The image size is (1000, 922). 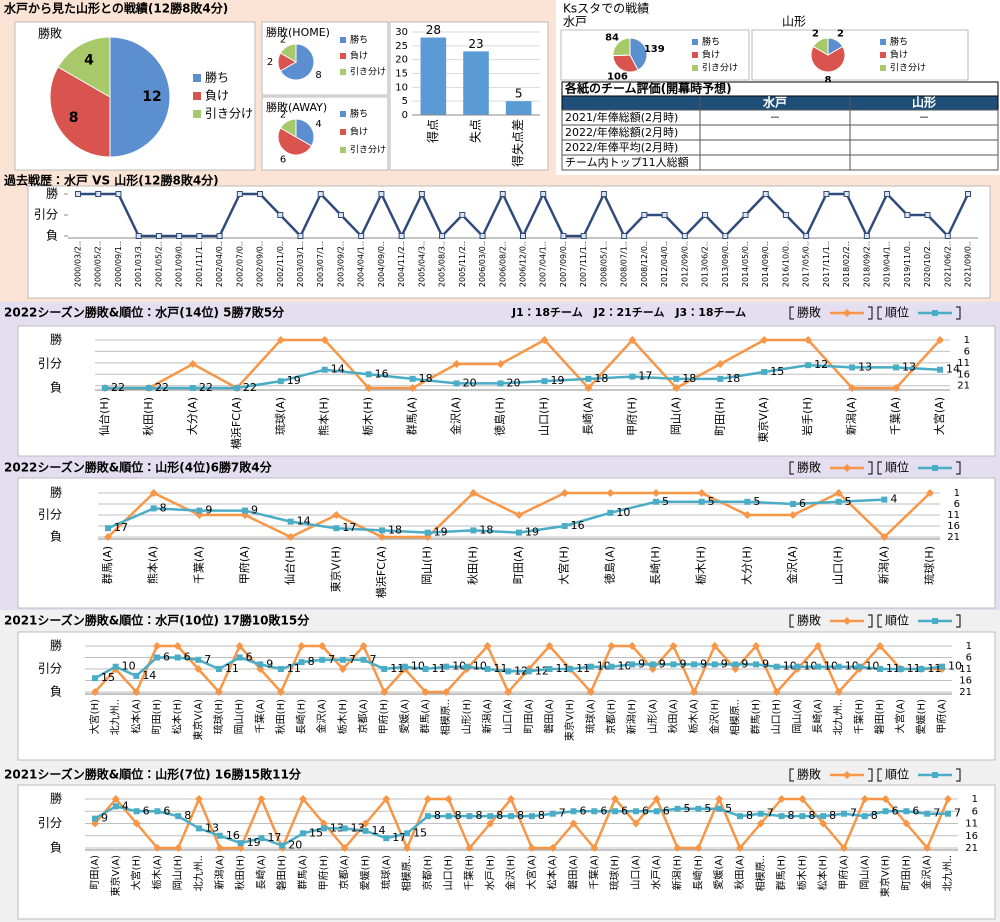 What do you see at coordinates (244, 565) in the screenshot?
I see `x-tick-label: 甲府(A)` at bounding box center [244, 565].